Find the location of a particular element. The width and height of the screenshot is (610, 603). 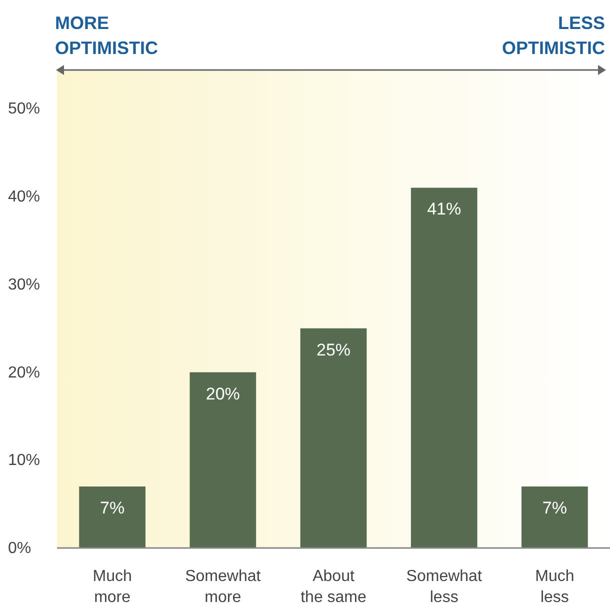

data-label: 20% is located at coordinates (223, 394).